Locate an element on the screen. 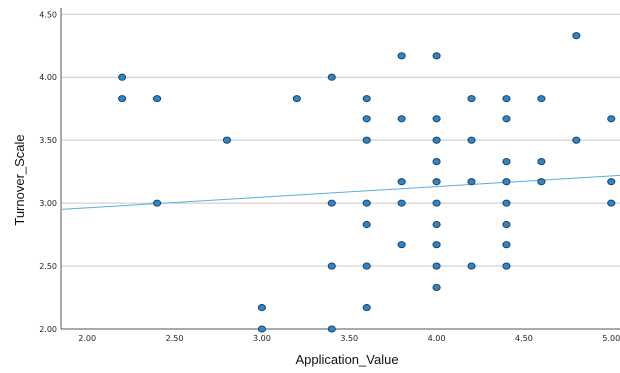 The height and width of the screenshot is (373, 620). x-tick-label: 3.00 is located at coordinates (262, 338).